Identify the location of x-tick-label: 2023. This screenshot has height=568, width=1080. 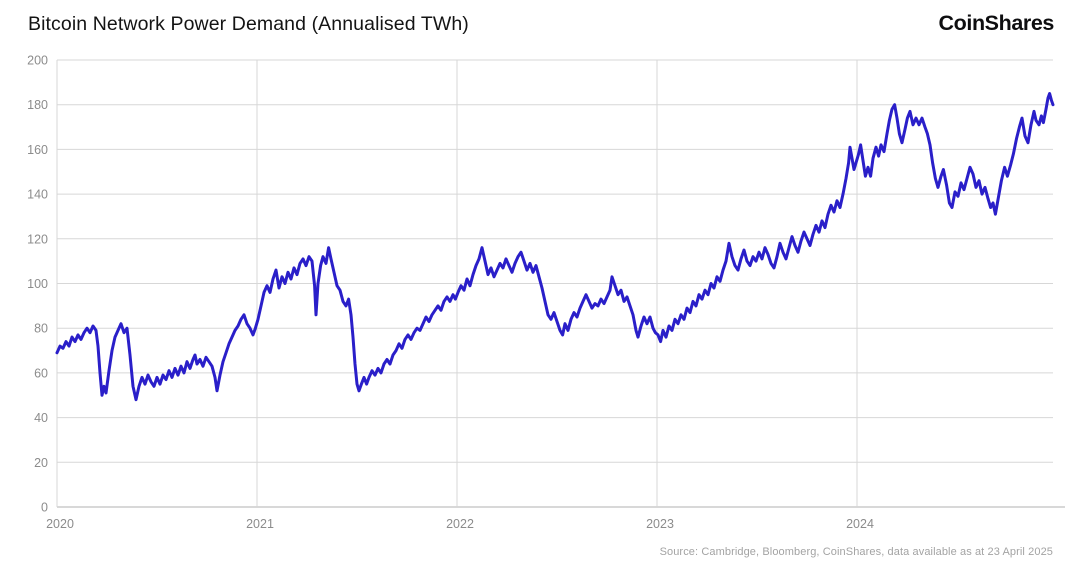
(660, 524).